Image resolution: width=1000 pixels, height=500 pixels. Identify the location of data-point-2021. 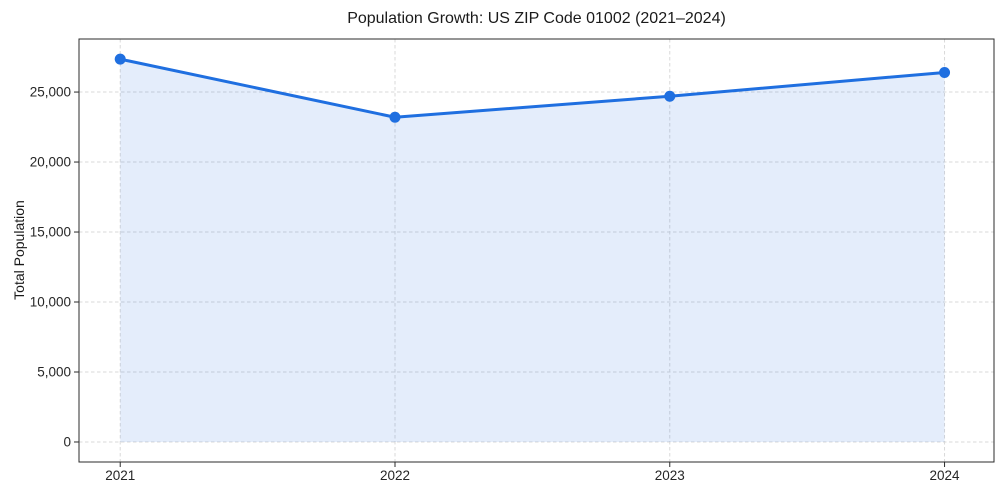
(120, 59).